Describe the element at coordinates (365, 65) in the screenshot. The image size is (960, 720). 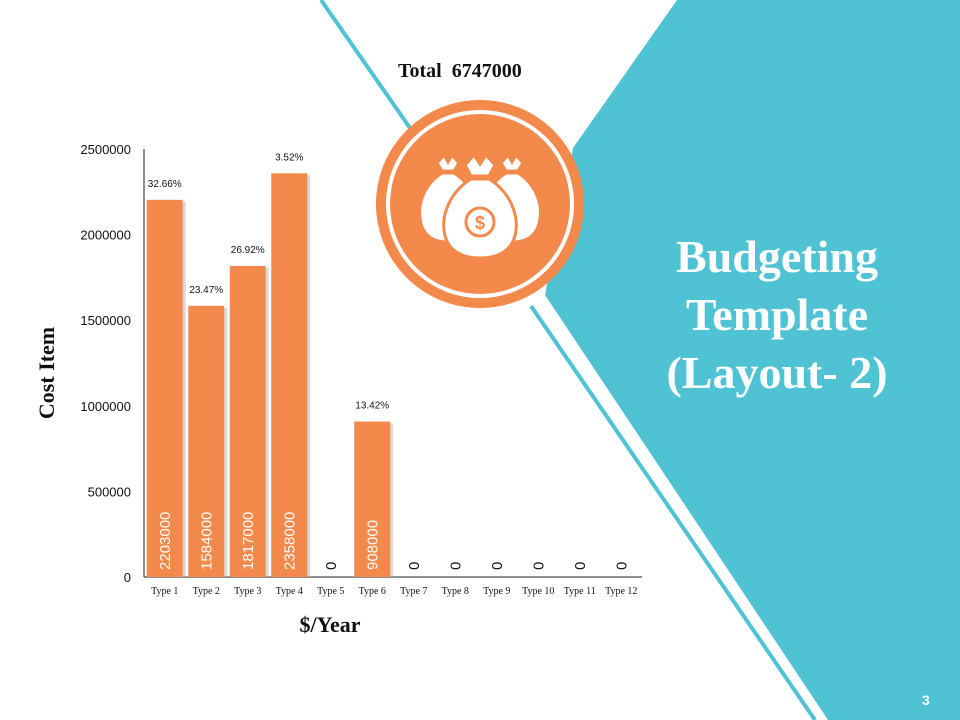
I see `decorative-diagonal-top` at that location.